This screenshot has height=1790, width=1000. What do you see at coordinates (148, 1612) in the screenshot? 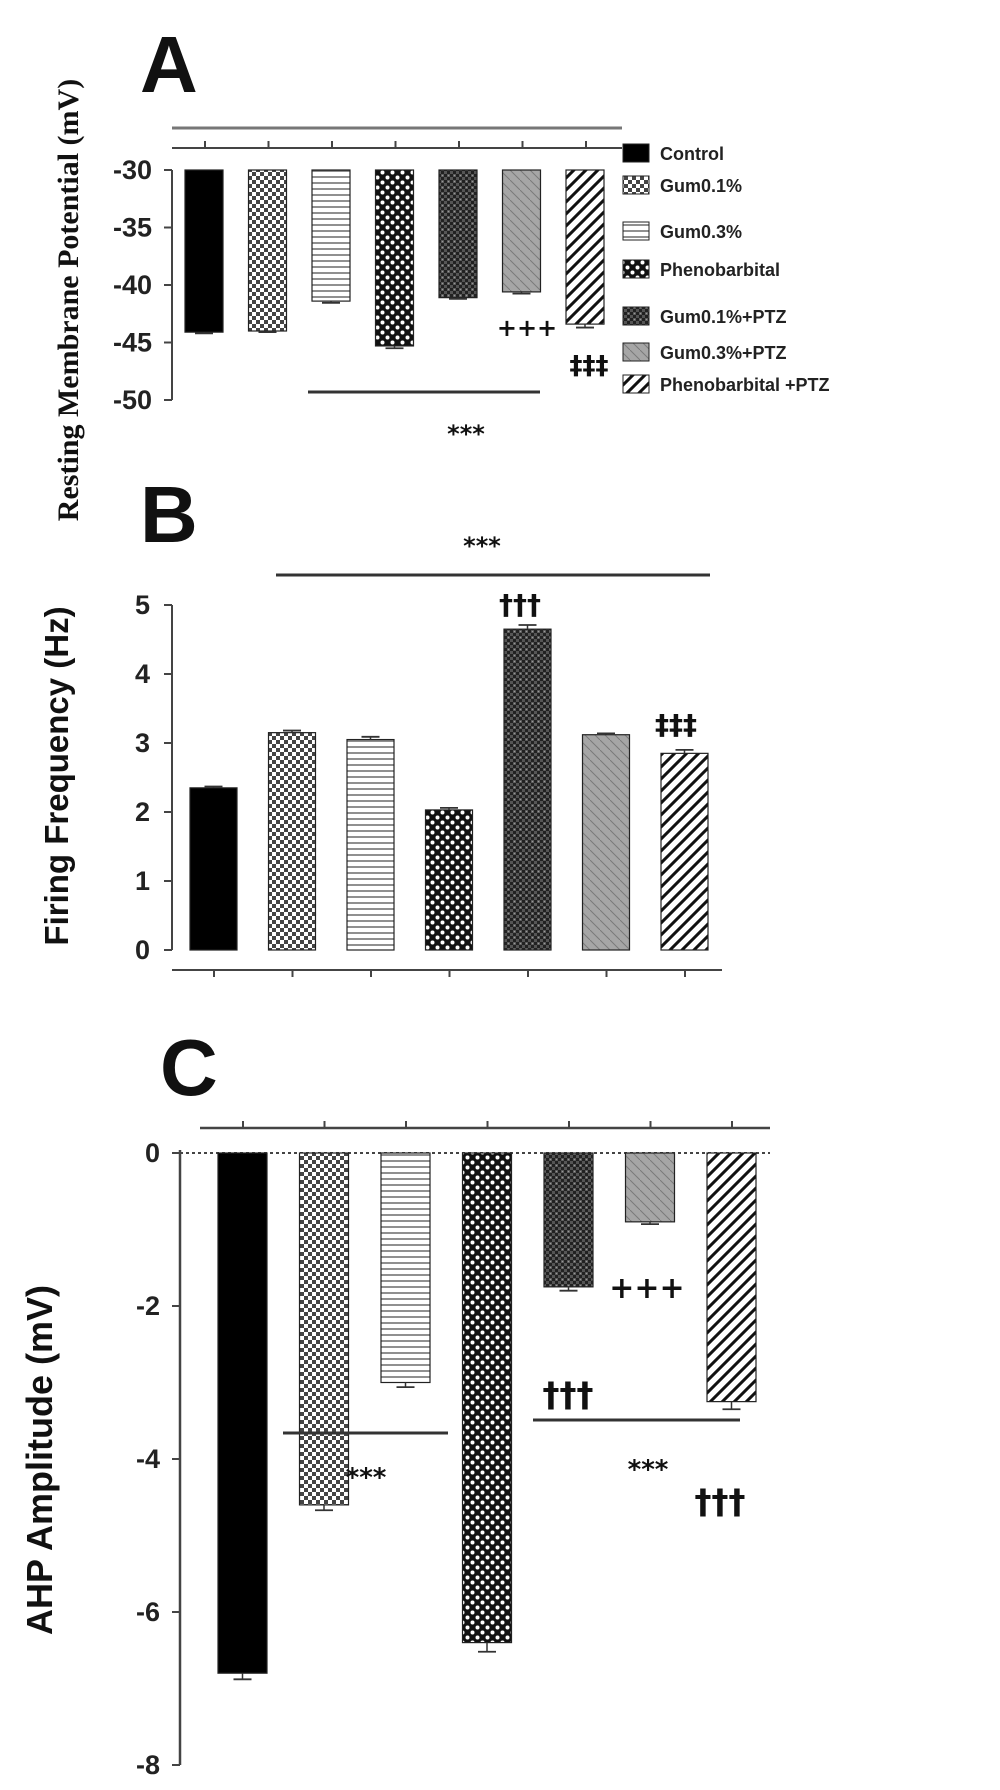
I see `y-tick-label: -6` at bounding box center [148, 1612].